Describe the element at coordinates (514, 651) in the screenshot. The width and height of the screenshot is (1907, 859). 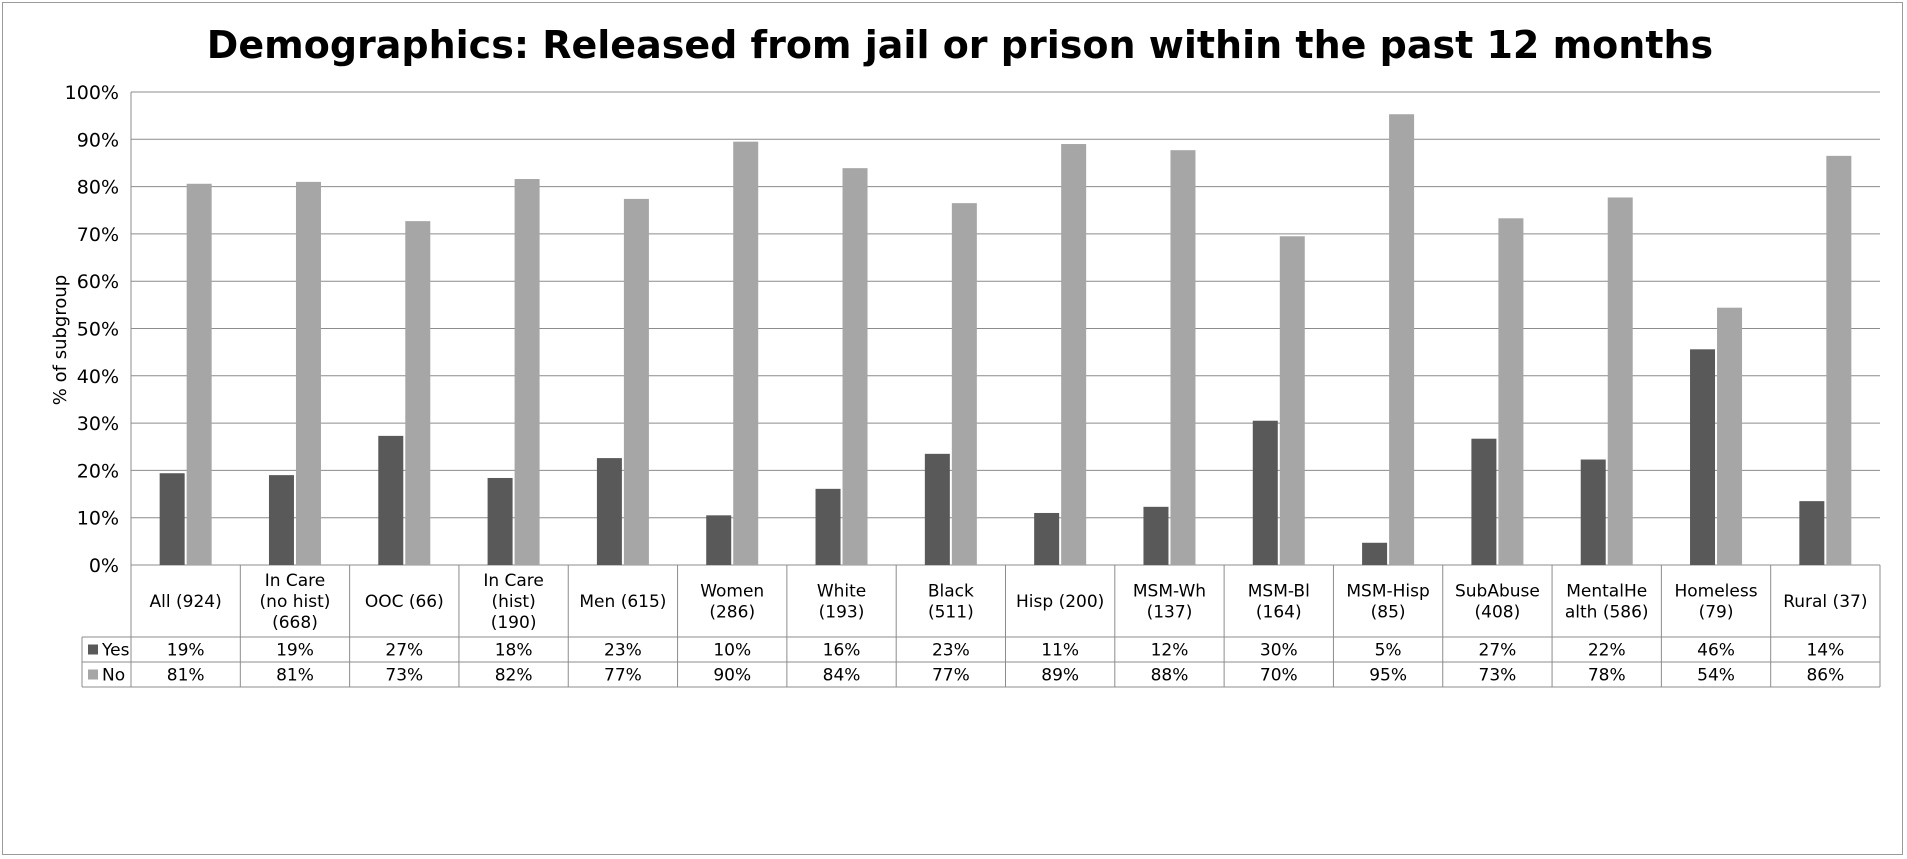
I see `data-label-yes: 18%` at that location.